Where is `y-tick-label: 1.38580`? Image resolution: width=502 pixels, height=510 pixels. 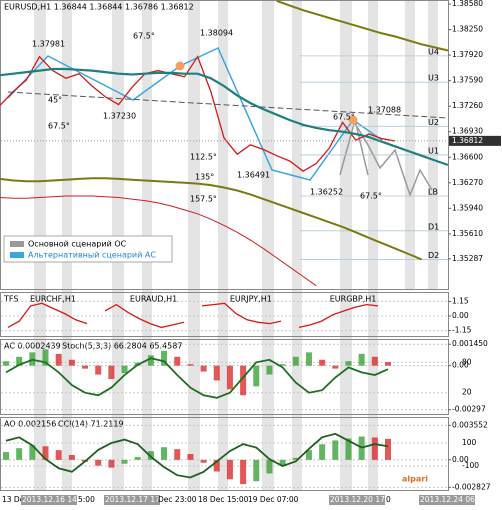 y-tick-label: 1.38580 is located at coordinates (467, 4).